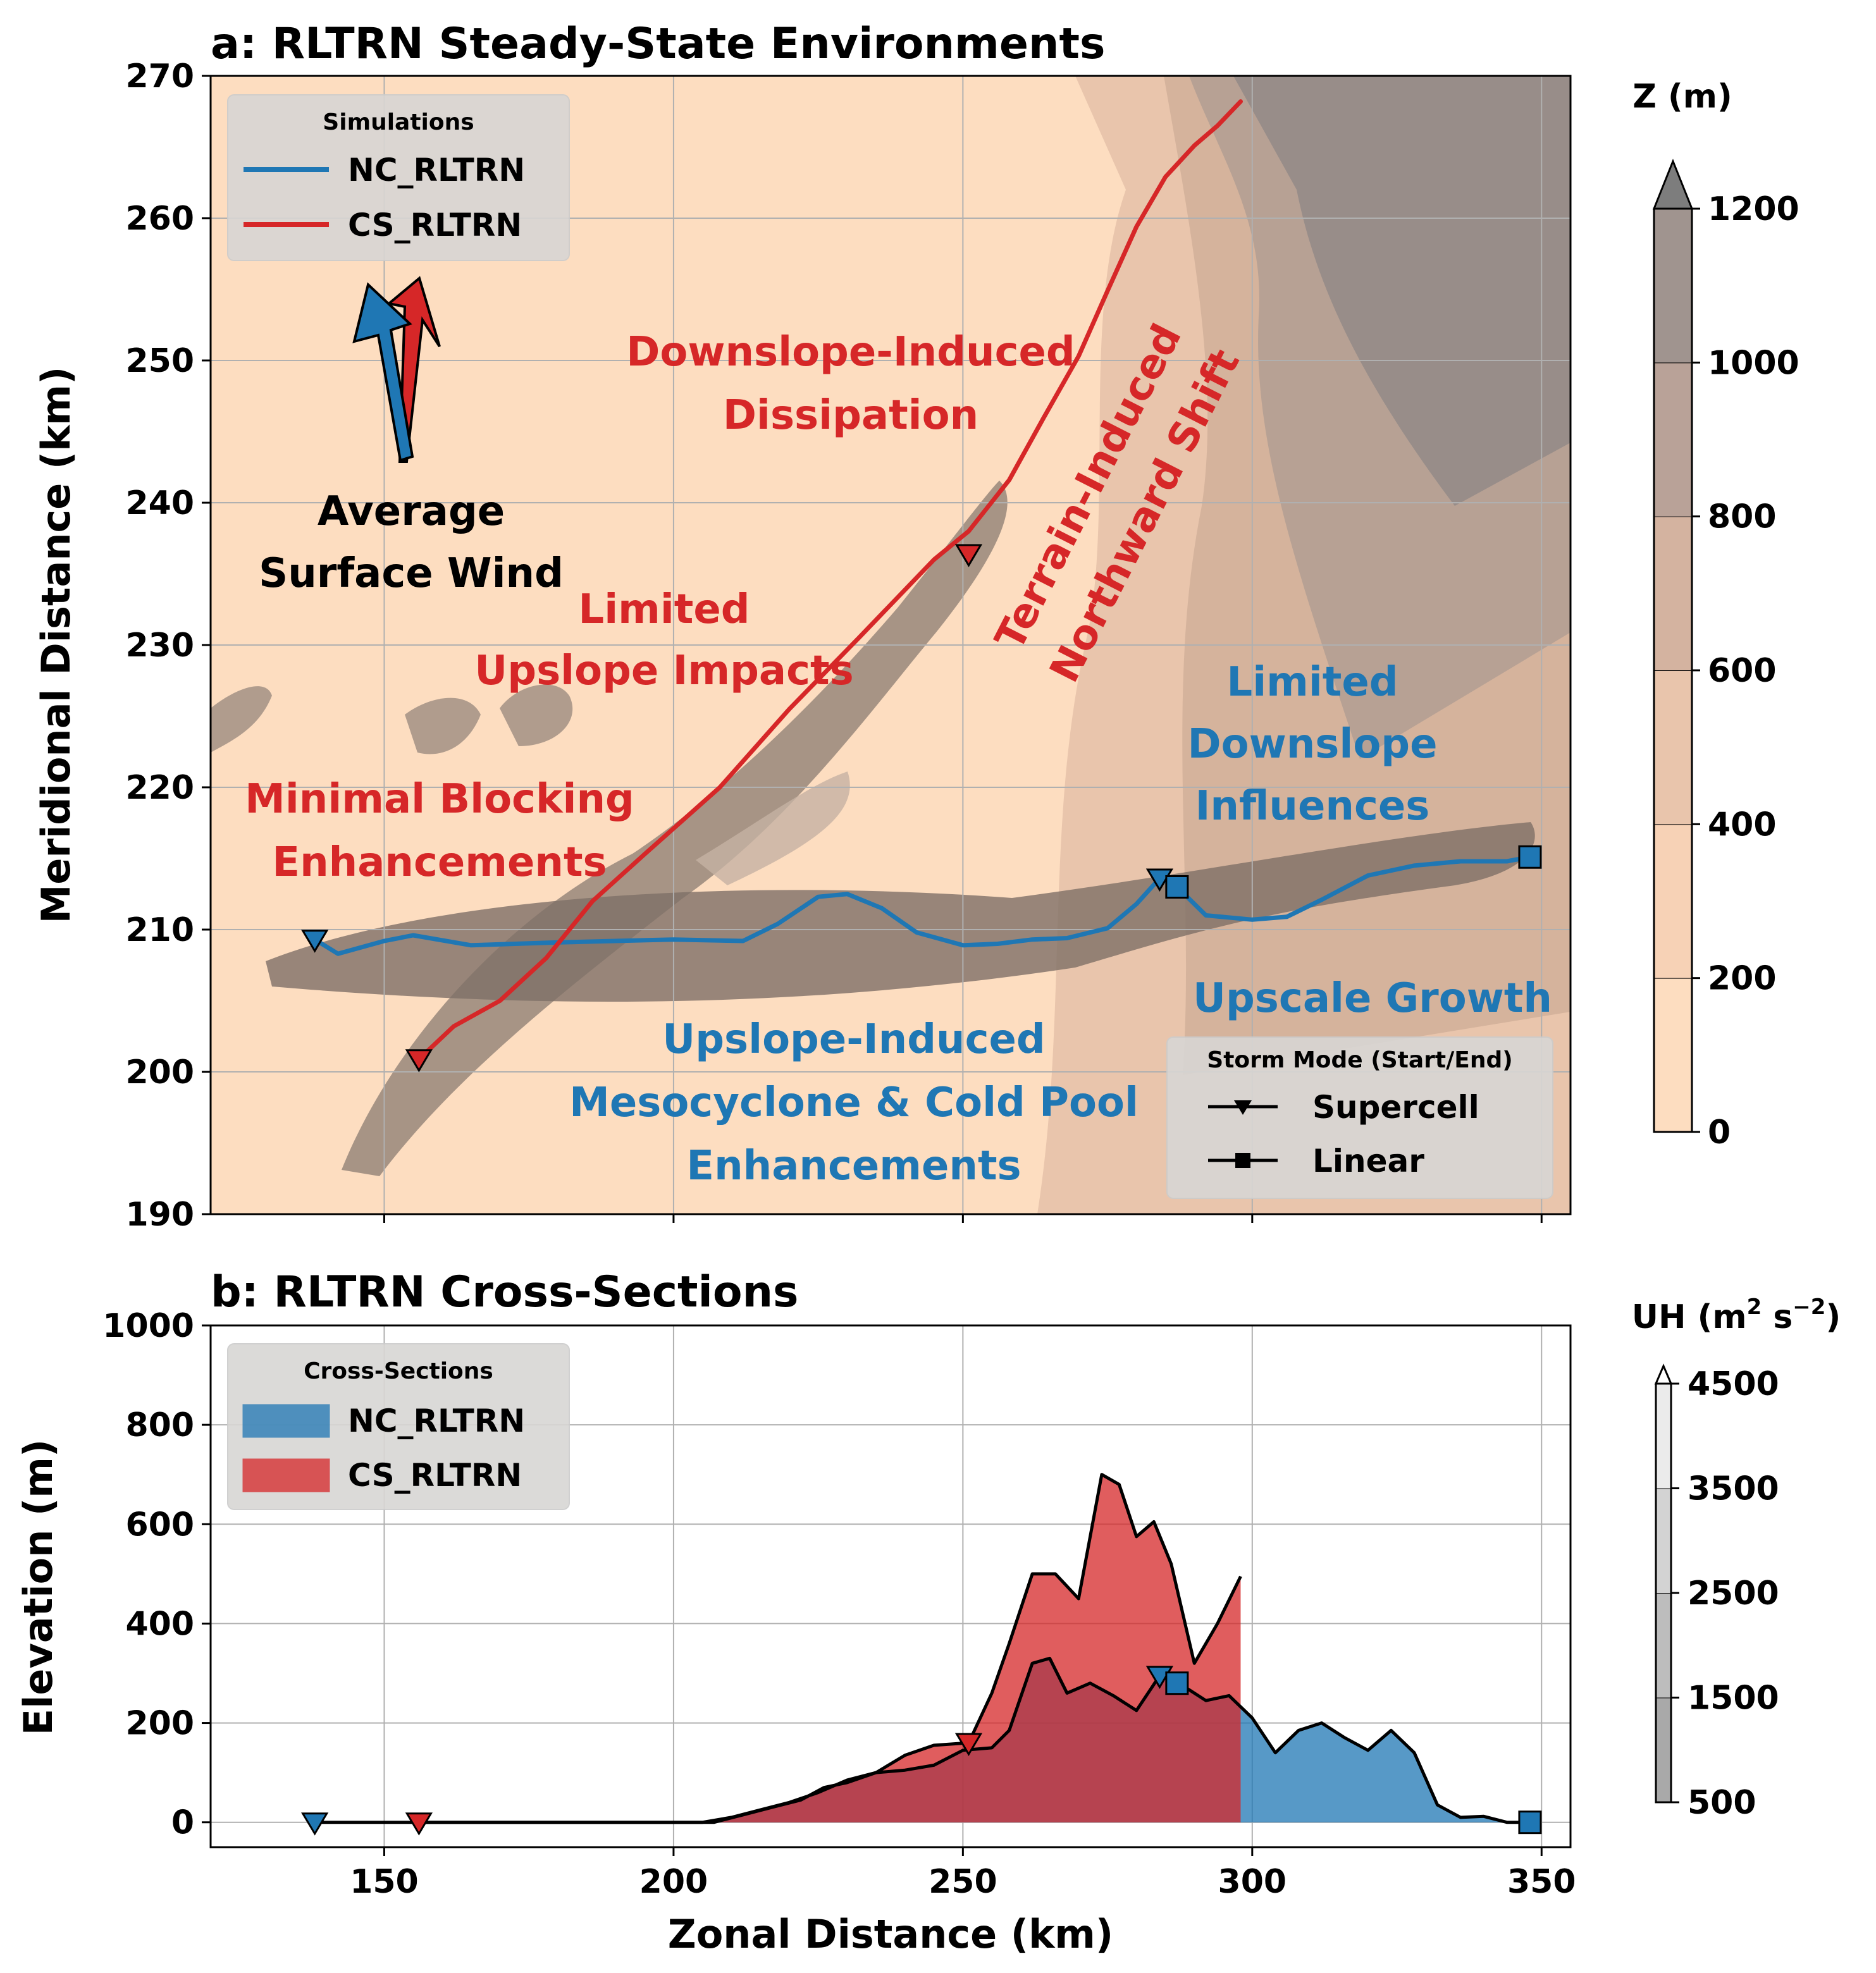  I want to click on terrain-outline-cs_rltrn, so click(830, 1648).